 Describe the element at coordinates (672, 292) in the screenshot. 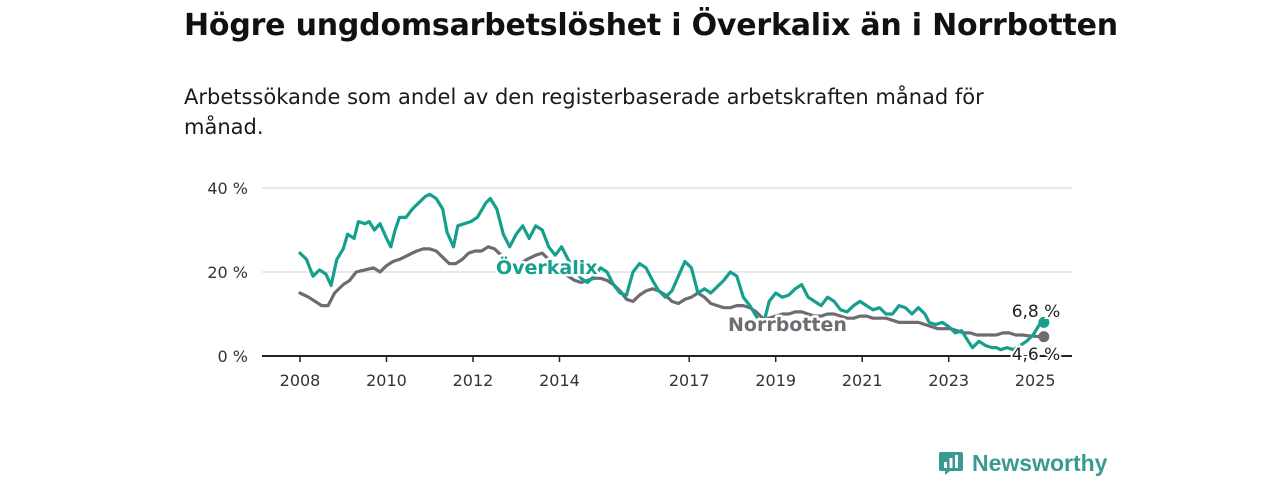

I see `series-line-norrbotten` at that location.